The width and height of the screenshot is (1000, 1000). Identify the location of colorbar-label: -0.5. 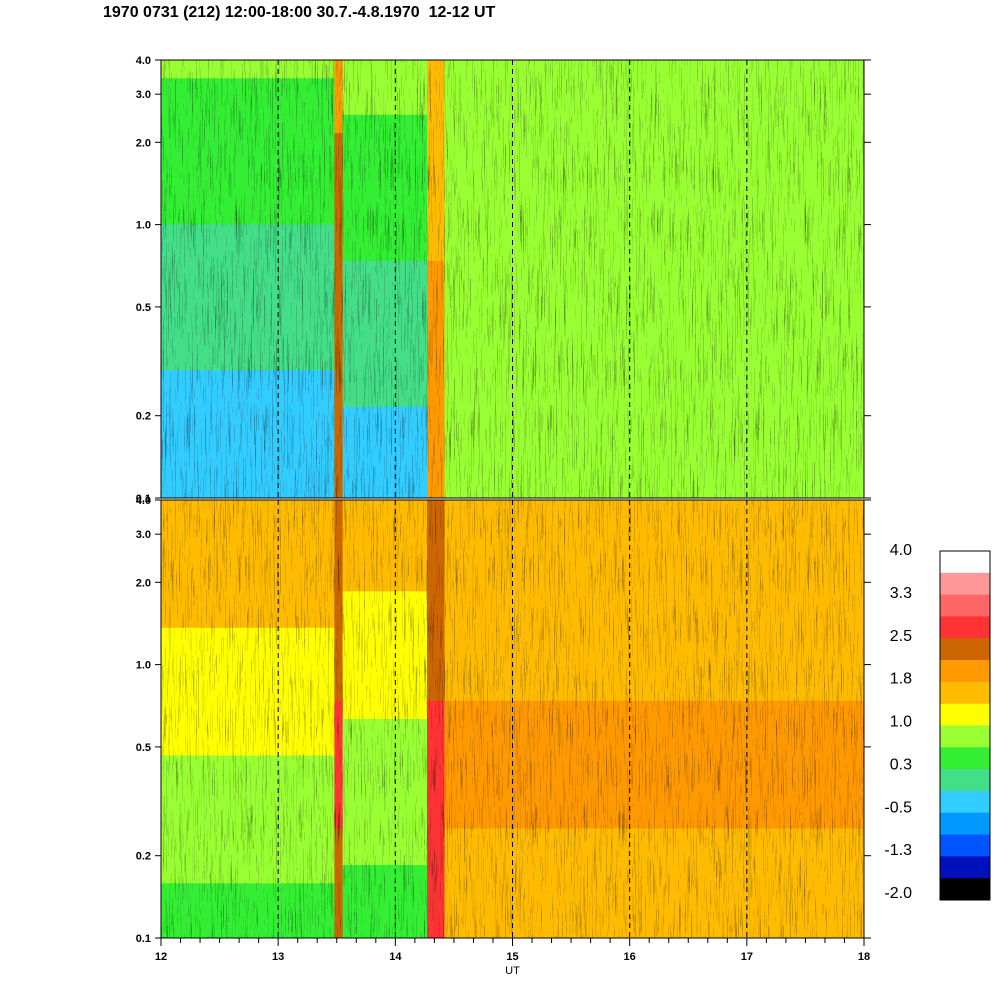
(898, 807).